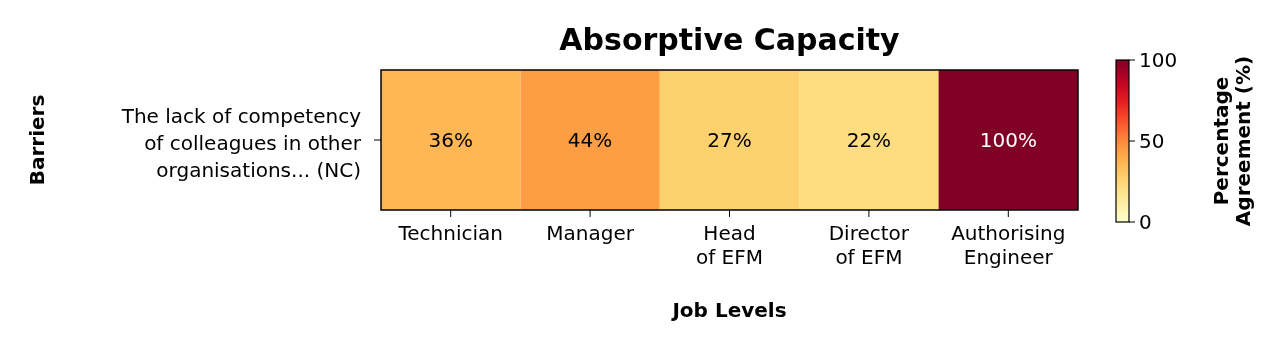  What do you see at coordinates (730, 39) in the screenshot?
I see `chart-title: Absorptive Capacity` at bounding box center [730, 39].